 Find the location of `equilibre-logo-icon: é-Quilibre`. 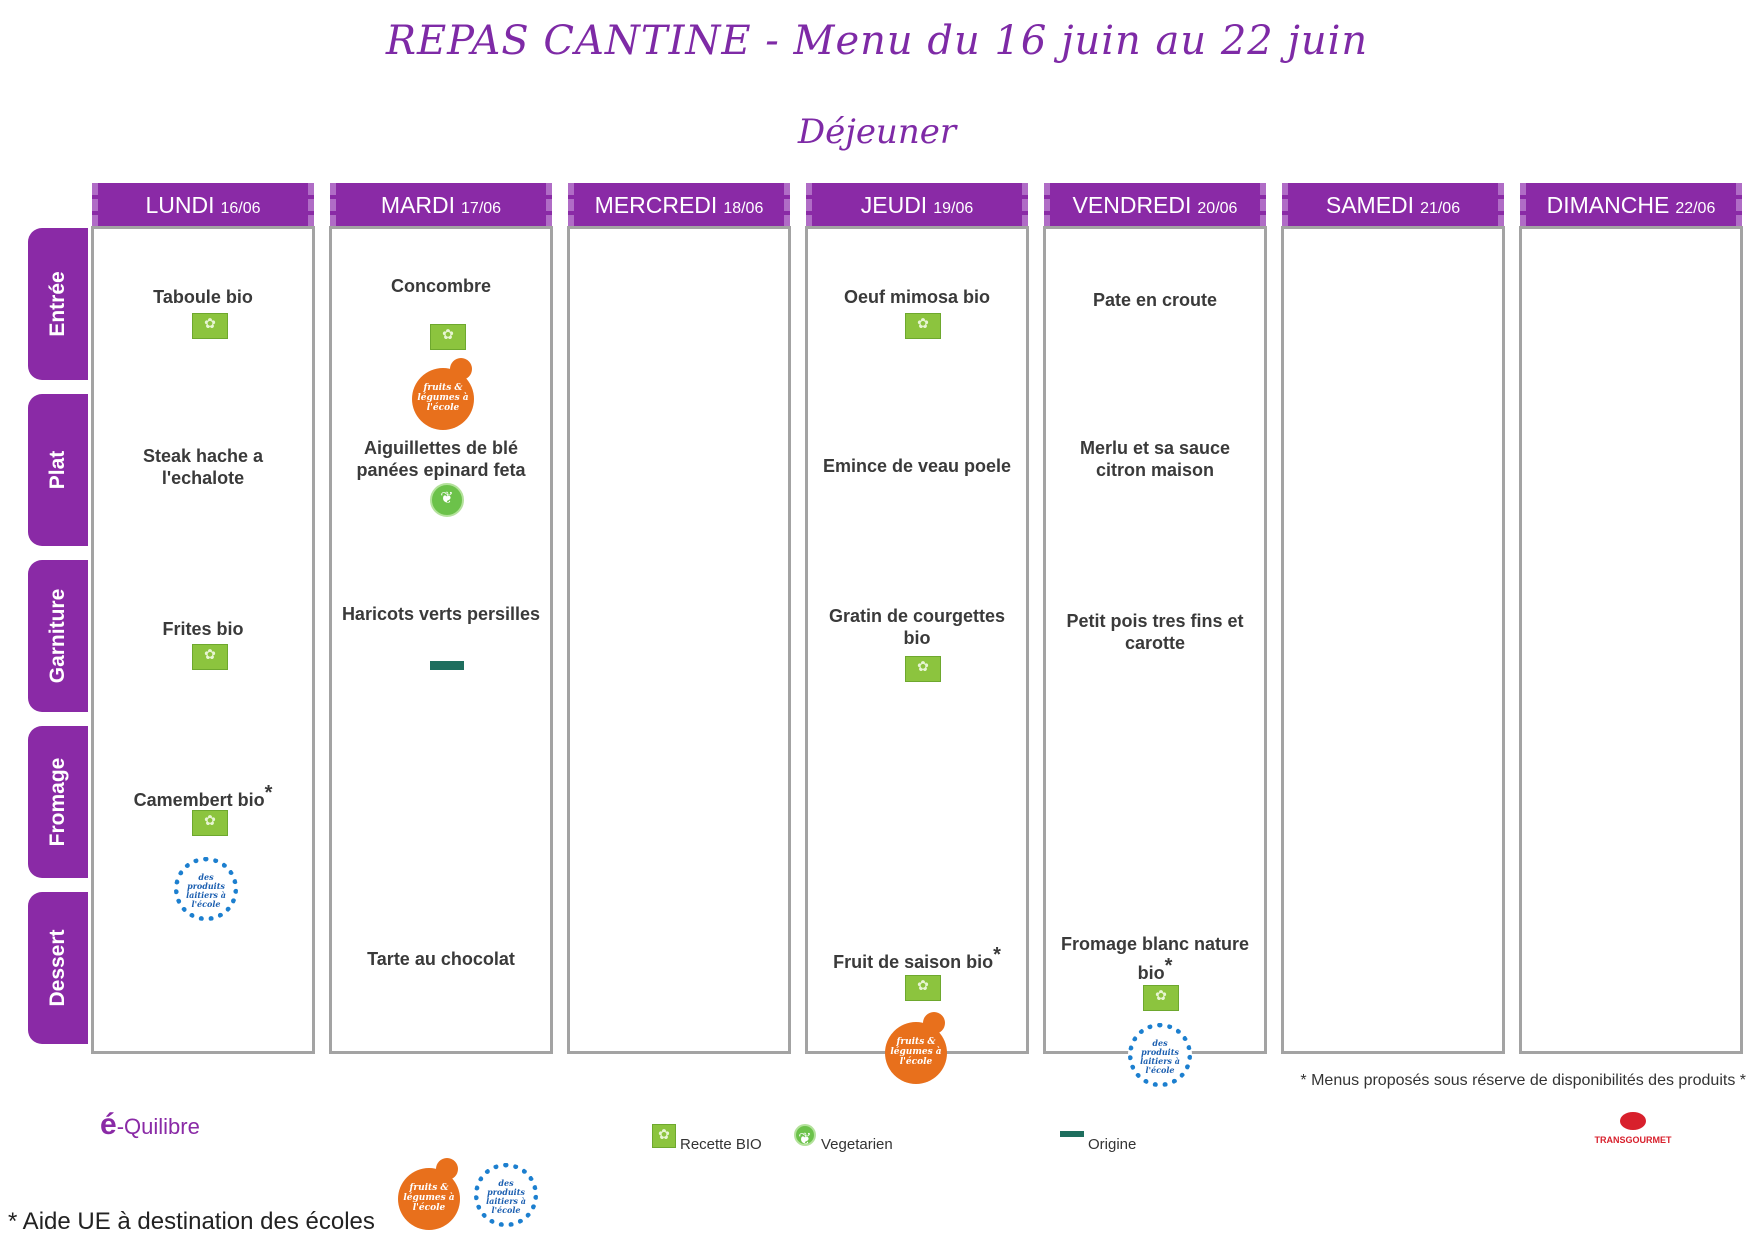

equilibre-logo-icon: é-Quilibre is located at coordinates (150, 1124).